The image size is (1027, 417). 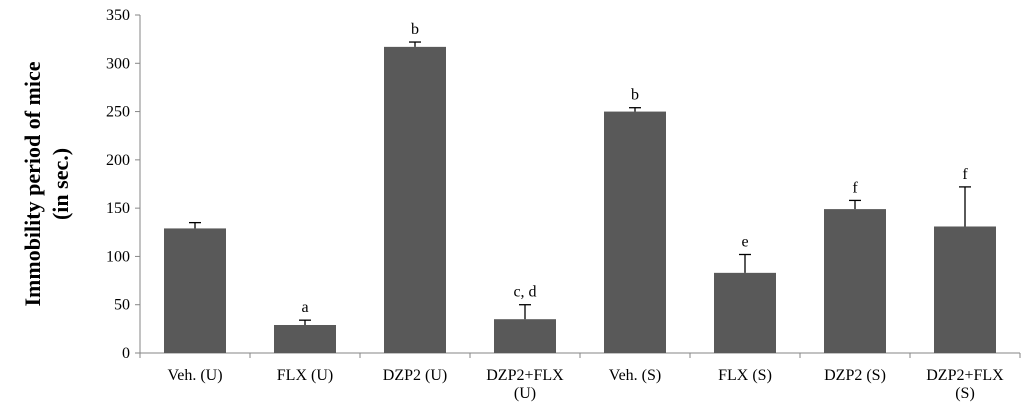 I want to click on y-axis-title-line: Immobility period of mice, so click(x=32, y=183).